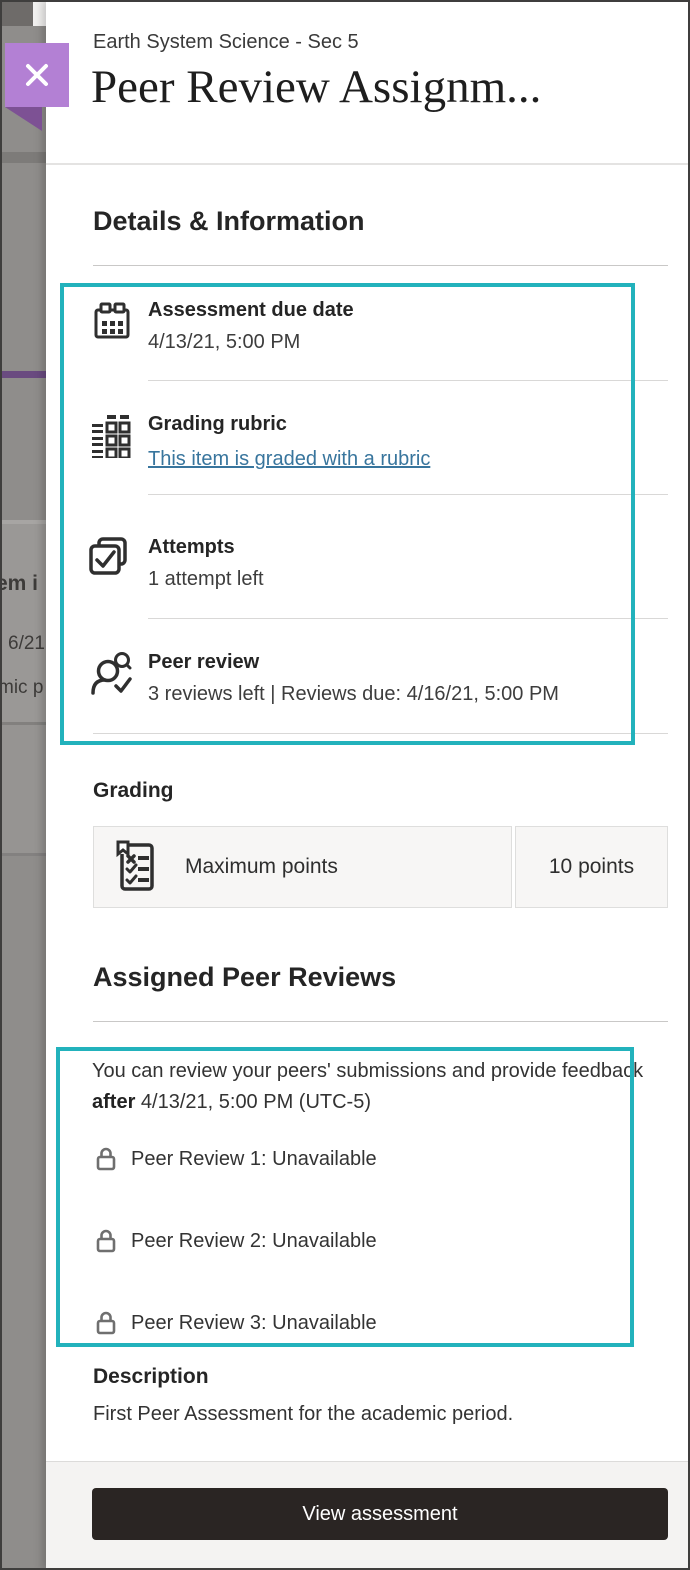 The height and width of the screenshot is (1570, 690). I want to click on view-assessment-button: View assessment, so click(380, 1514).